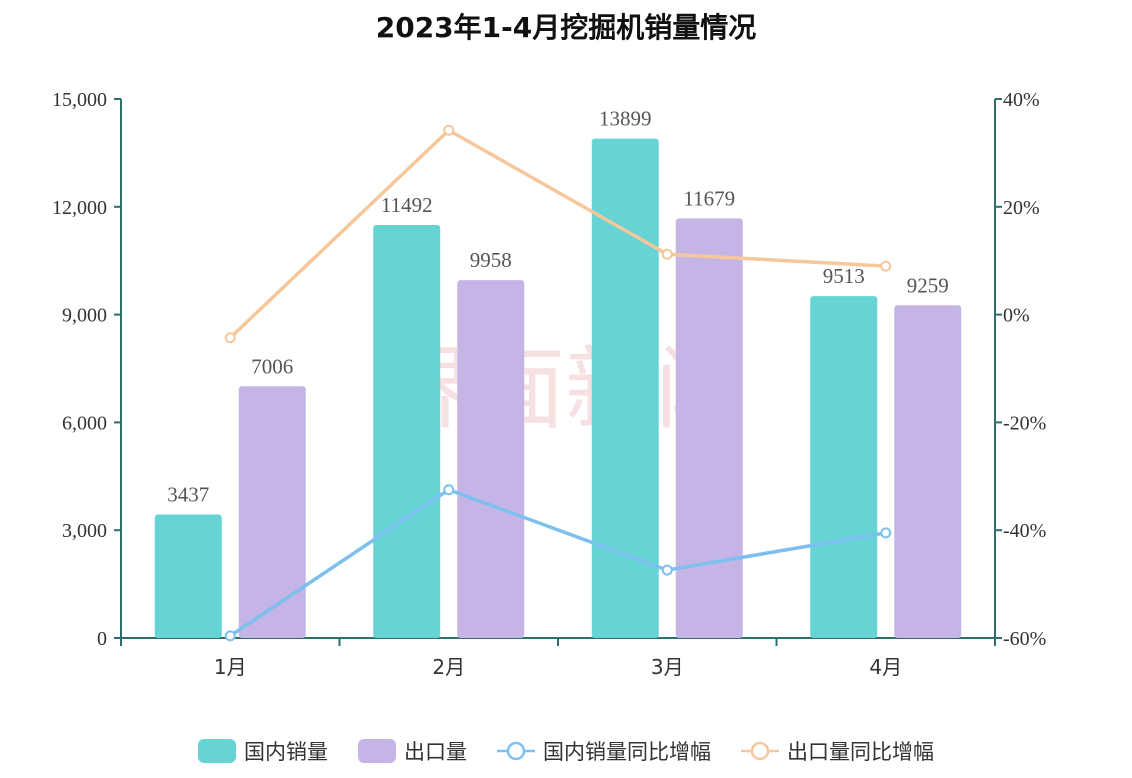 This screenshot has width=1132, height=778. Describe the element at coordinates (860, 752) in the screenshot. I see `legend-label: 出口量同比增幅` at that location.